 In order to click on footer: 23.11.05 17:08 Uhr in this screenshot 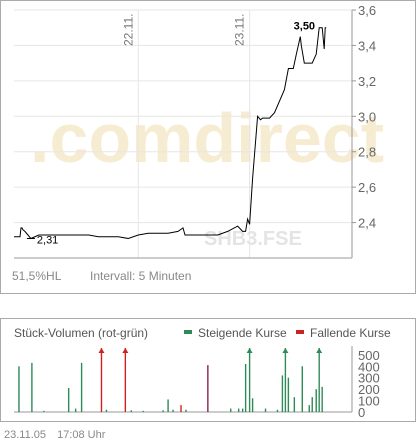, I will do `click(58, 435)`.